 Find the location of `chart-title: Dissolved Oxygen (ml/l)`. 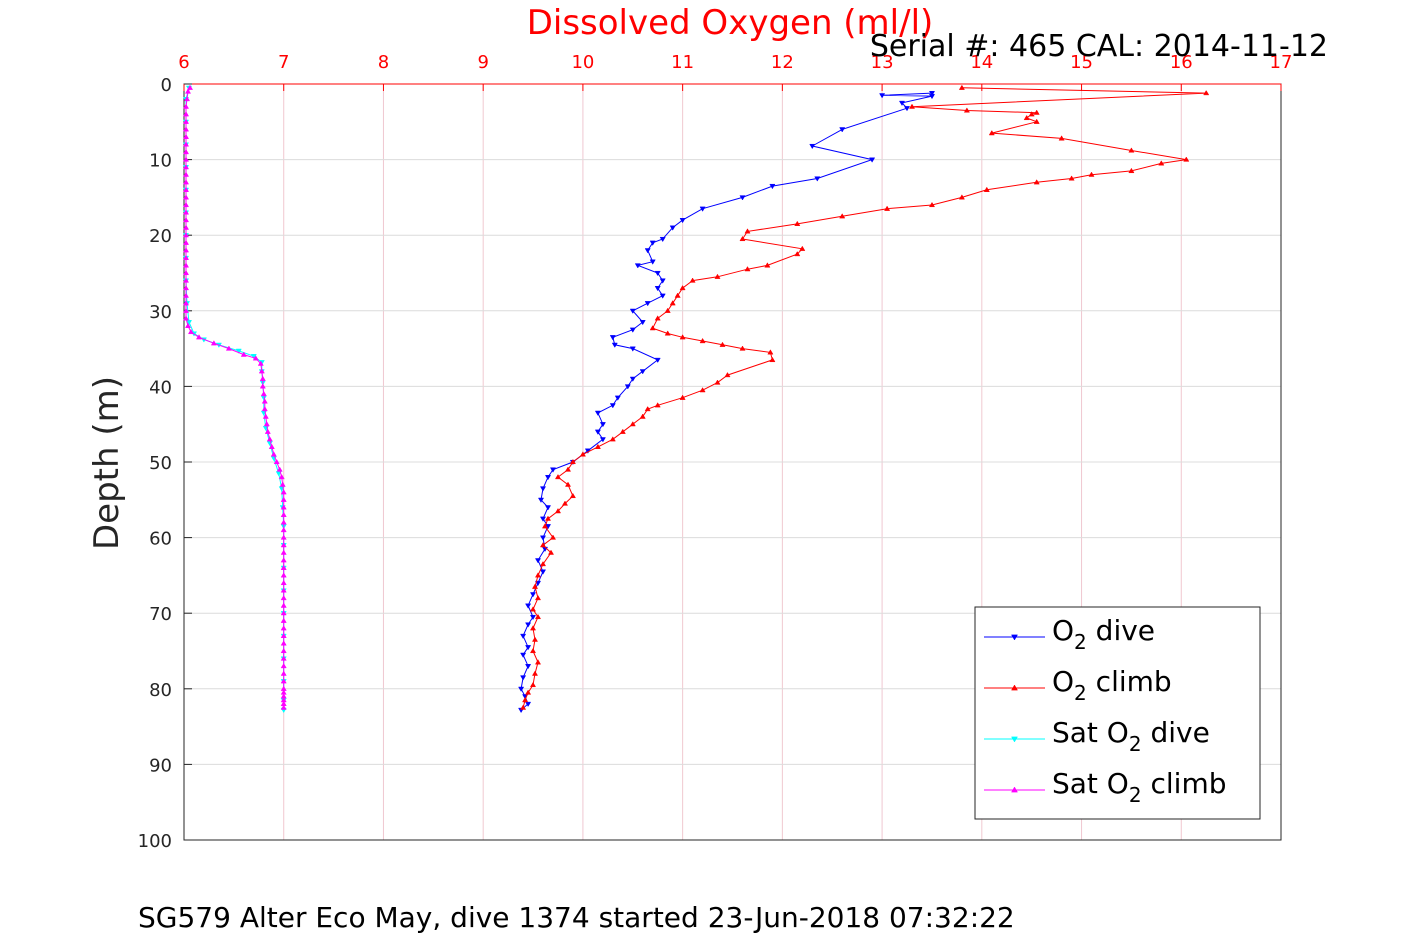

chart-title: Dissolved Oxygen (ml/l) is located at coordinates (730, 23).